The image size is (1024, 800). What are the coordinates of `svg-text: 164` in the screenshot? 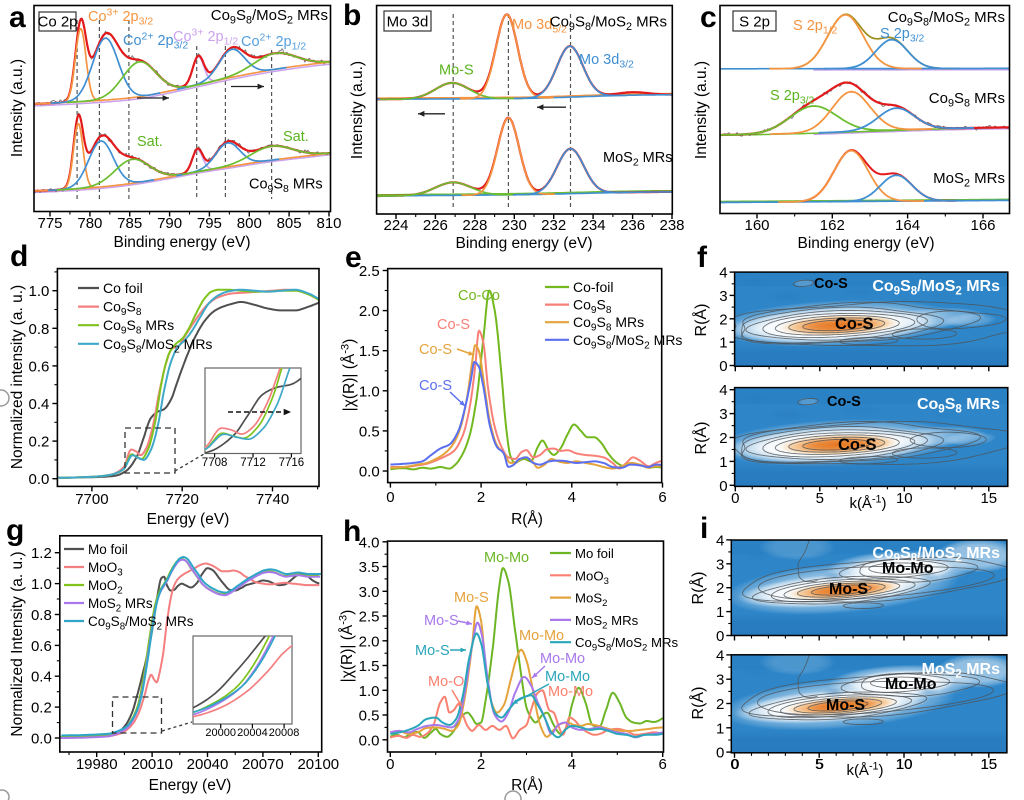 It's located at (907, 225).